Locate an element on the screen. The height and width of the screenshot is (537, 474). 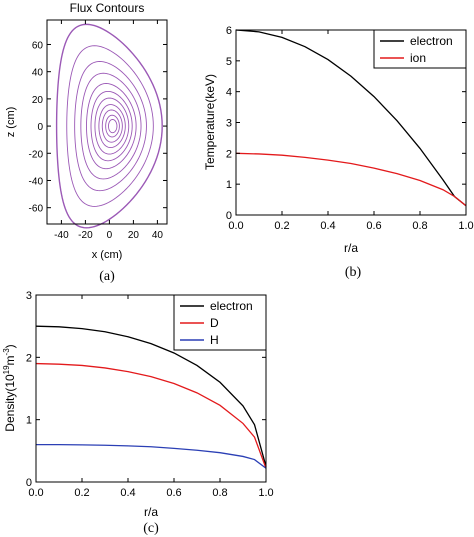
panel-a-x-ticks: -40 -20 0 20 40 is located at coordinates (108, 130).